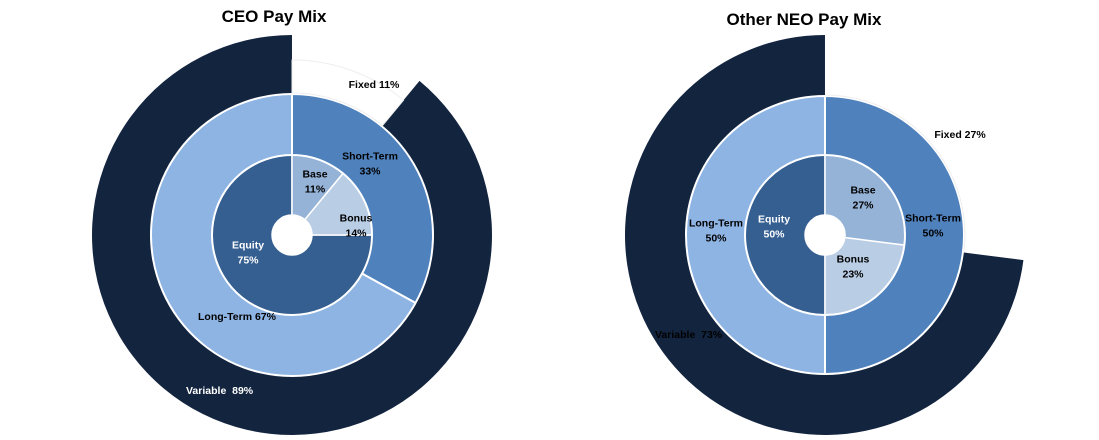  I want to click on chart-title: Other NEO Pay Mix, so click(804, 19).